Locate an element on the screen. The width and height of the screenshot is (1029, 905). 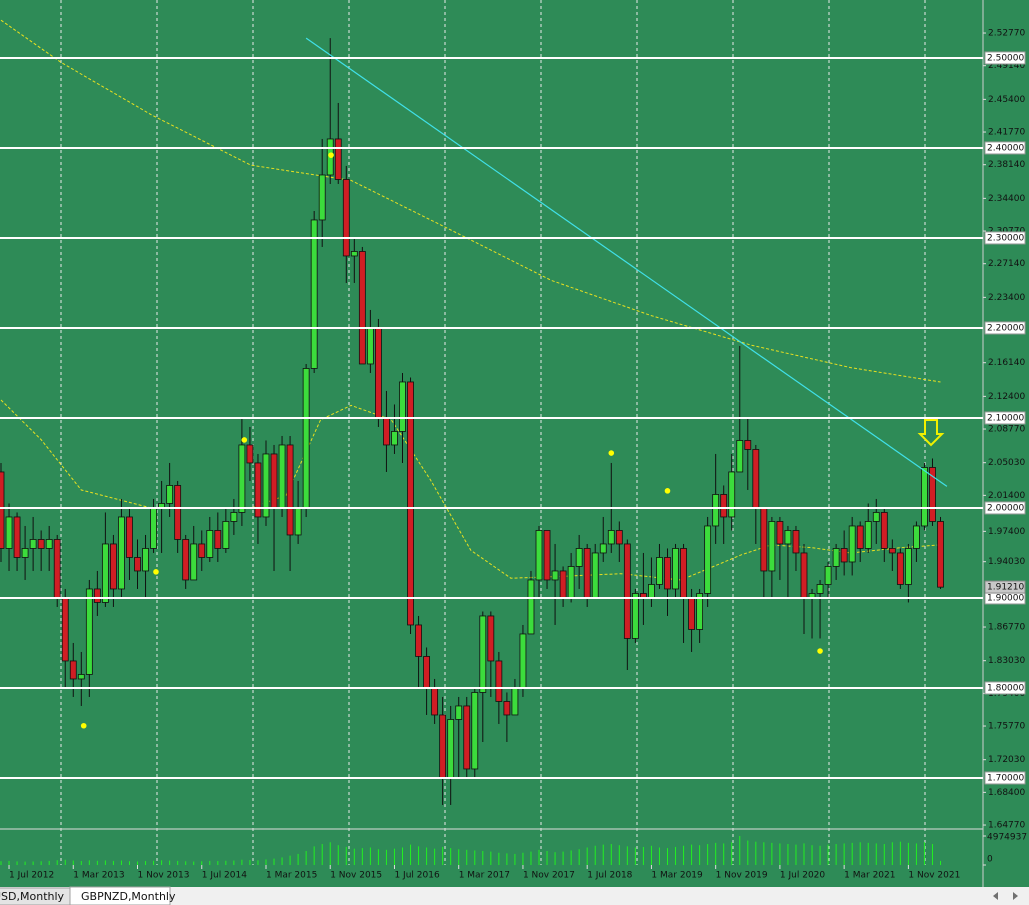
level-label: 1.90000 is located at coordinates (1005, 598).